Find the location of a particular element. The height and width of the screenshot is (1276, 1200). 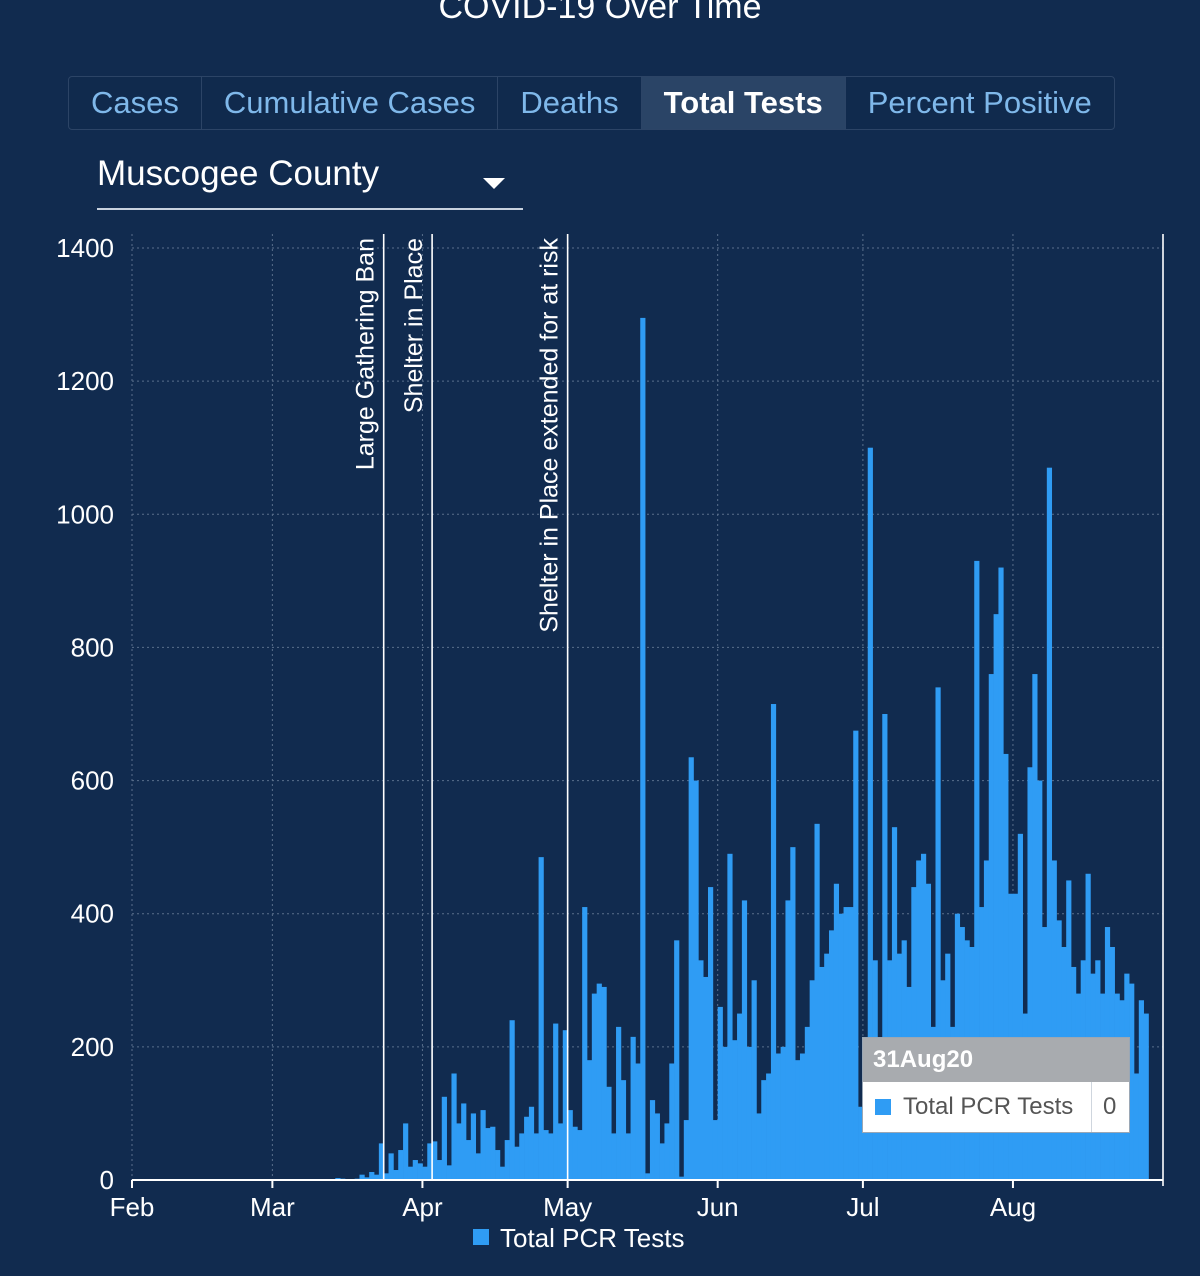

chart-title: COVID-19 Over Time is located at coordinates (600, 13).